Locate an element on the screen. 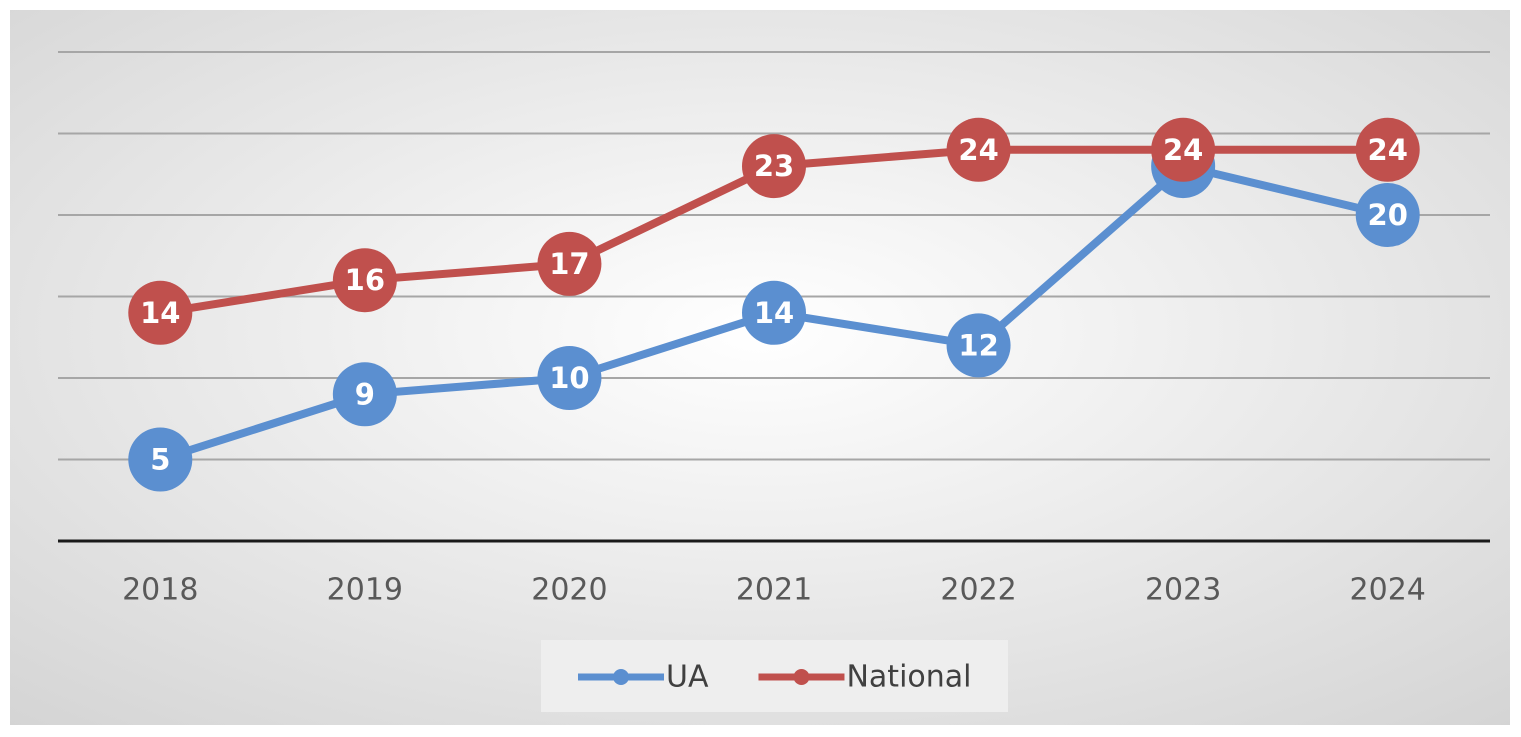  x-tick-label: 2023 is located at coordinates (1183, 590).